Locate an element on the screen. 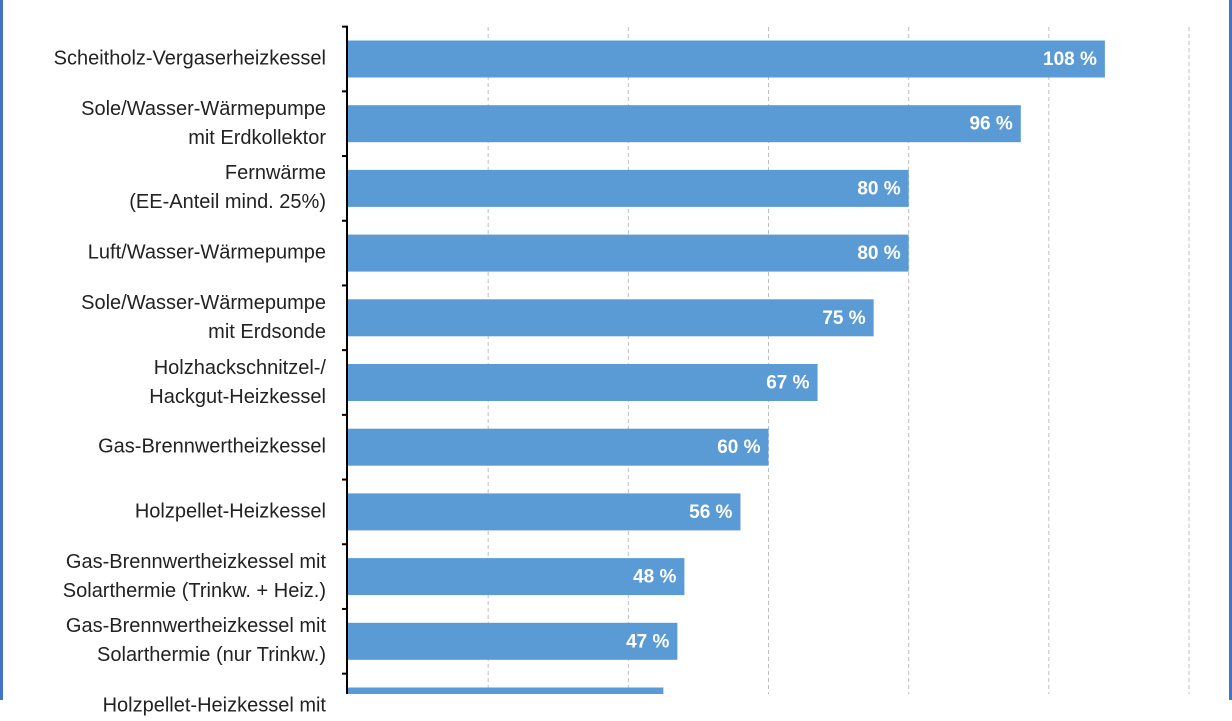 This screenshot has width=1232, height=721. category-label: Holzhackschnitzel-/ Hackgut-Heizkessel is located at coordinates (237, 382).